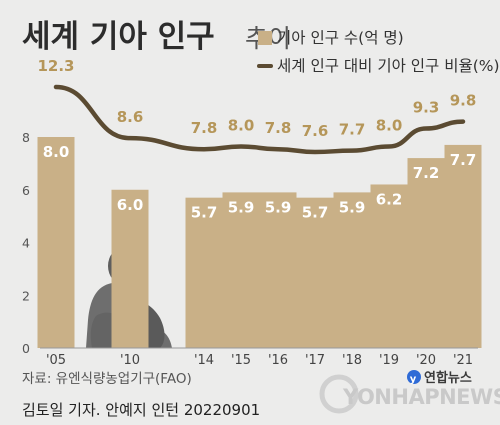  Describe the element at coordinates (463, 360) in the screenshot. I see `x-tick-label: '21` at that location.